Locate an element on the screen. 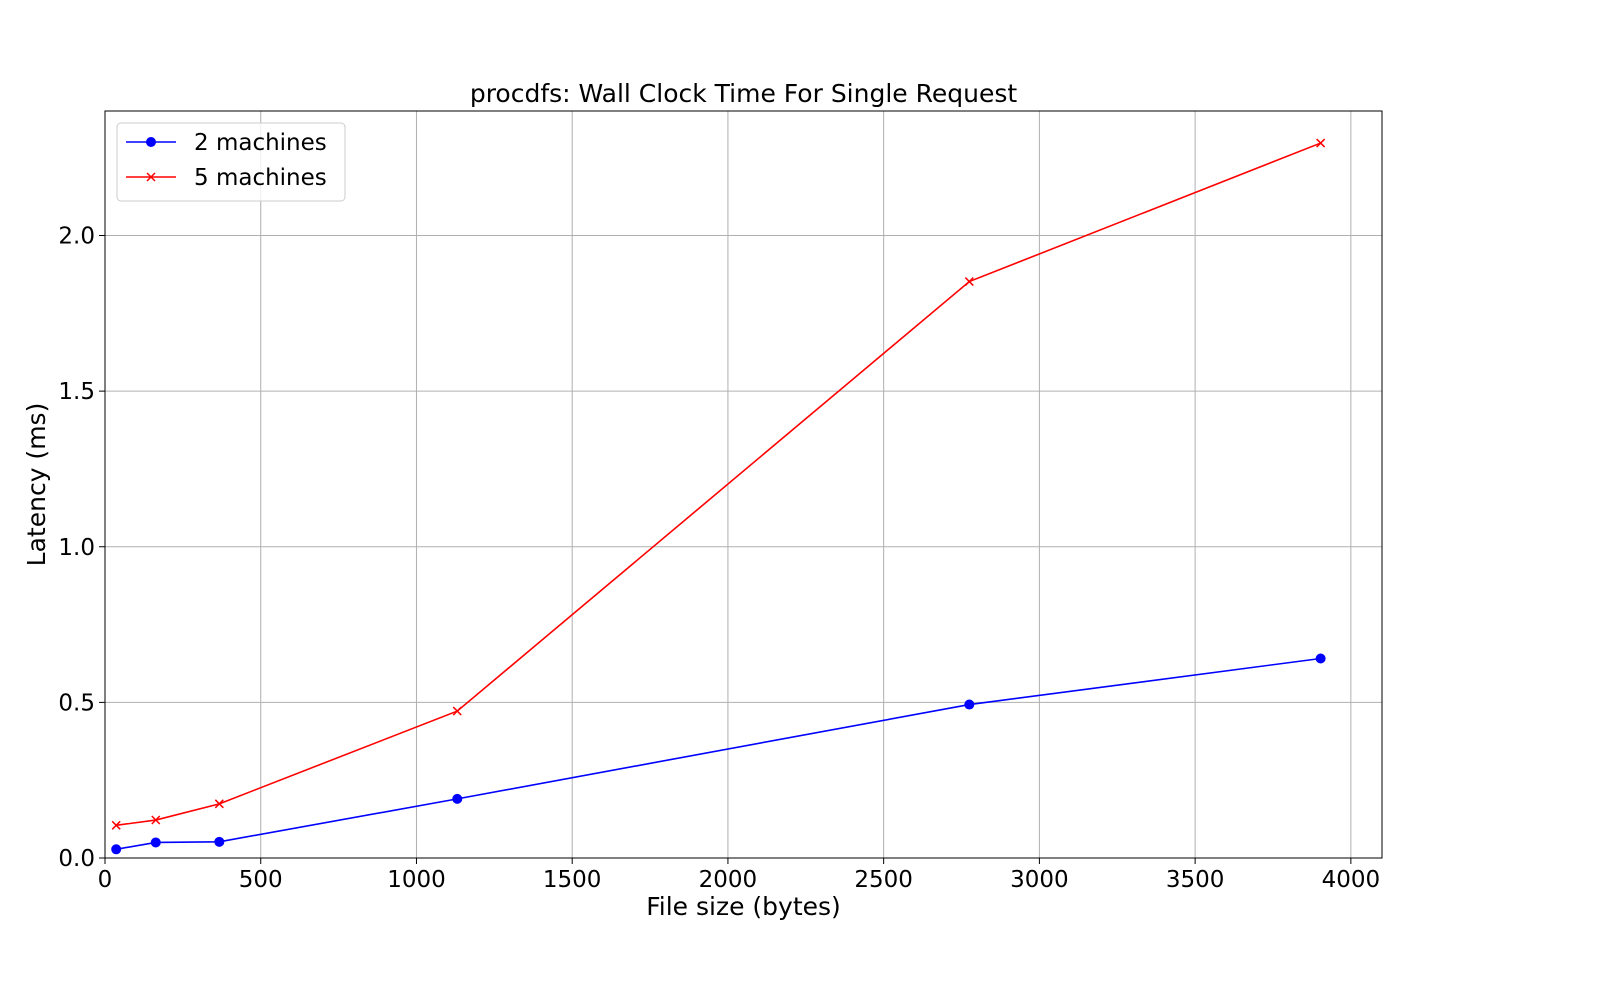  series-line is located at coordinates (718, 754).